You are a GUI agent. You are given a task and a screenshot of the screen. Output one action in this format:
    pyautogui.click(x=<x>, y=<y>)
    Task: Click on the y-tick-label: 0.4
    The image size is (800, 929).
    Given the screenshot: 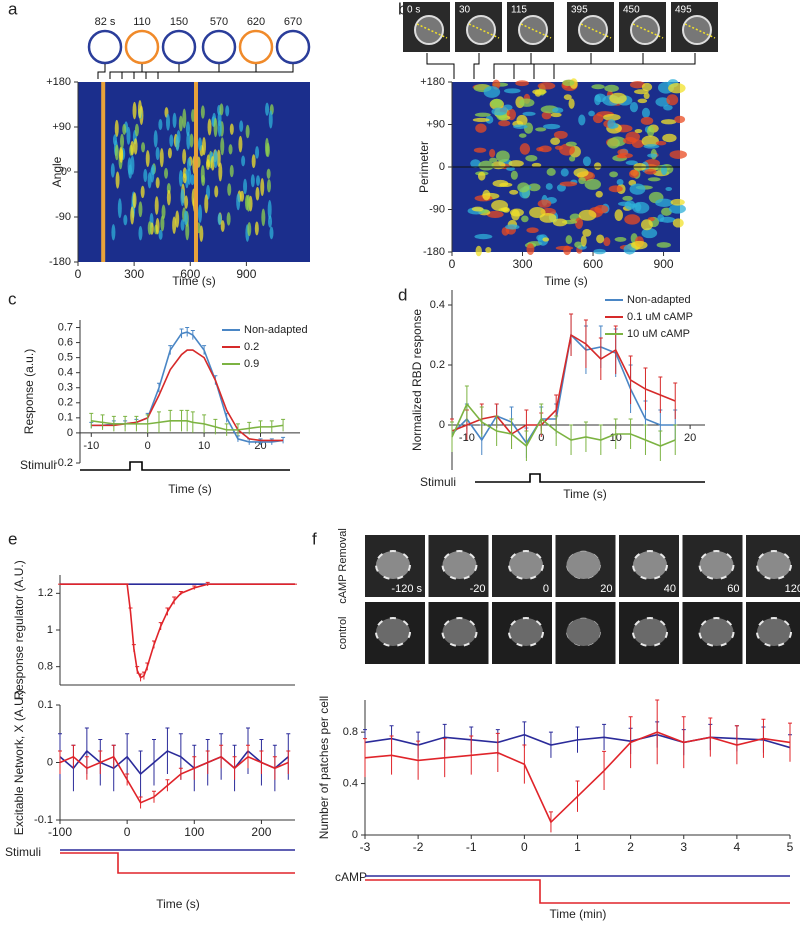 What is the action you would take?
    pyautogui.click(x=350, y=783)
    